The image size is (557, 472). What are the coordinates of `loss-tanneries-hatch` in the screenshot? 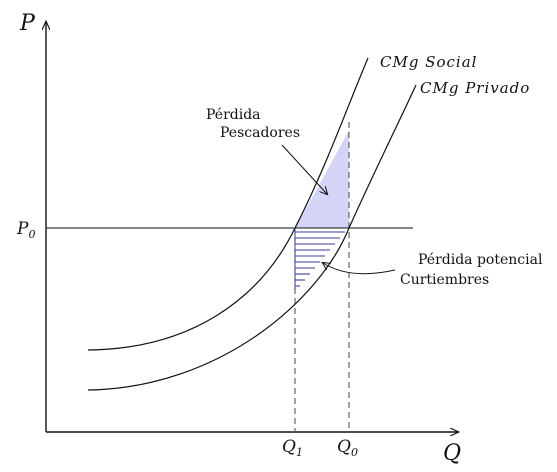 It's located at (320, 259).